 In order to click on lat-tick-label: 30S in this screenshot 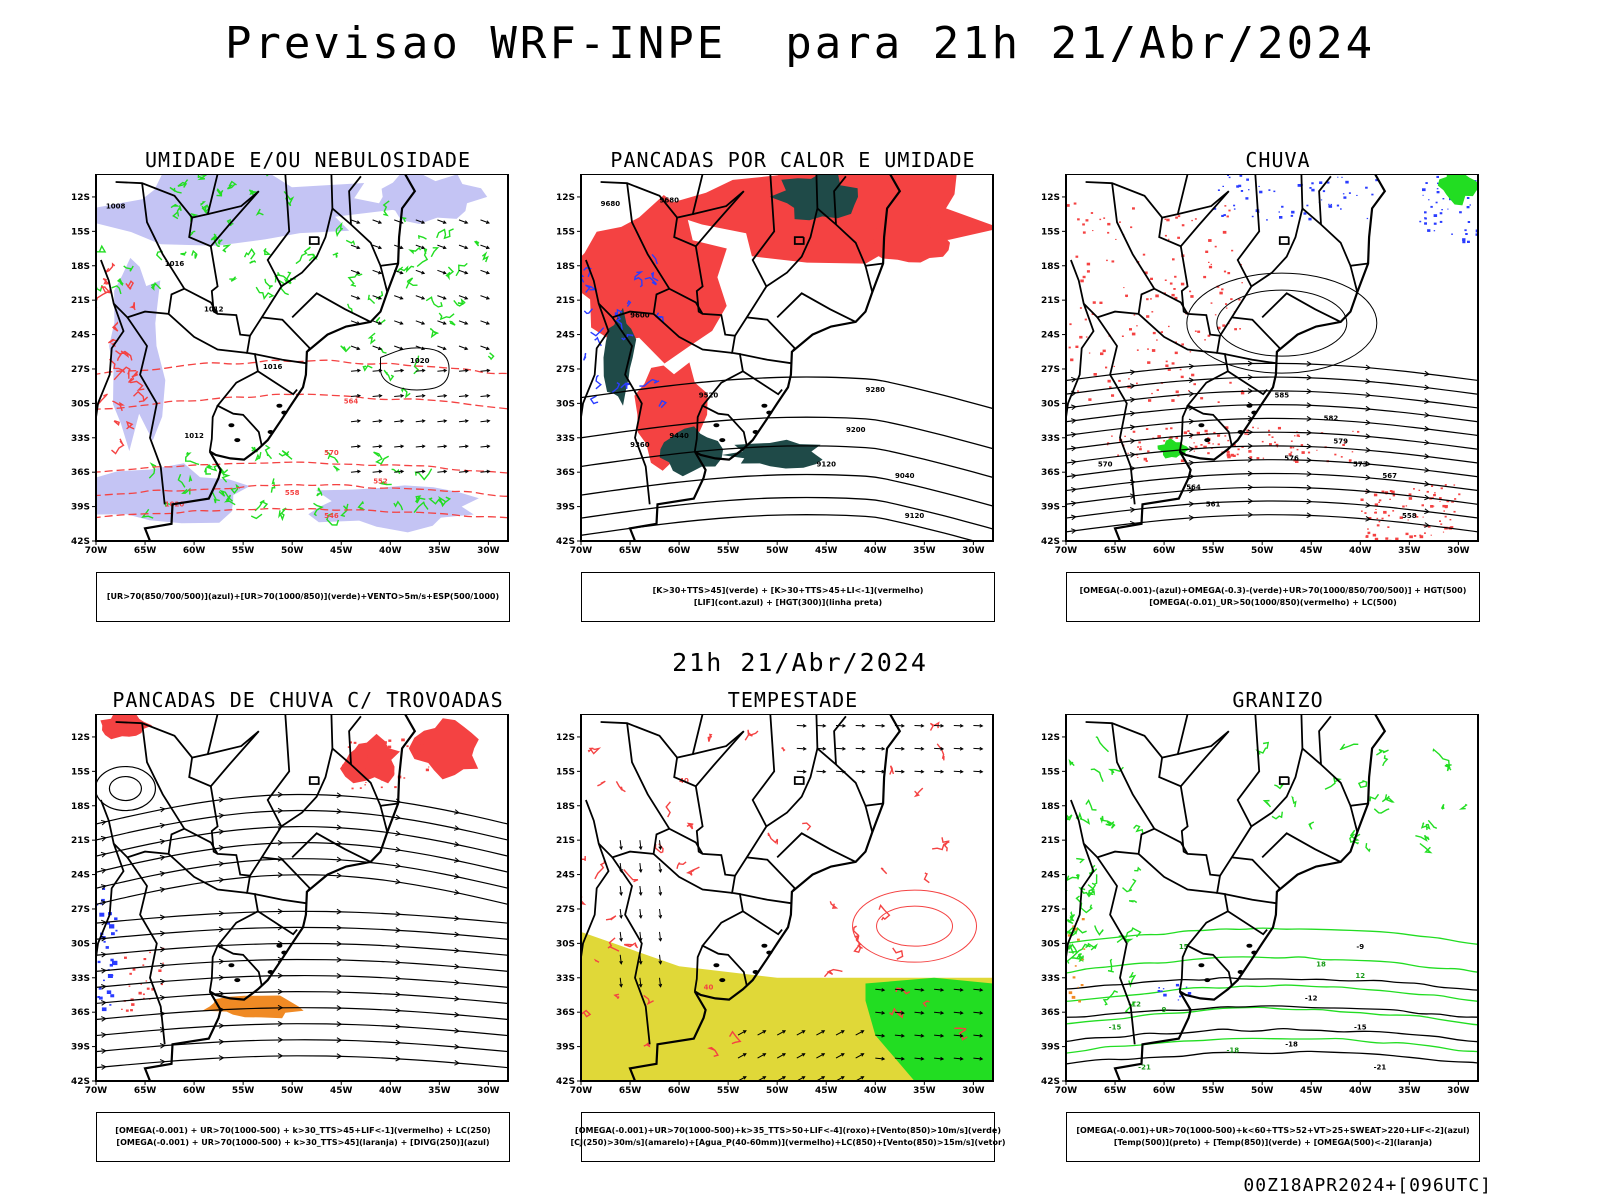, I will do `click(565, 404)`.